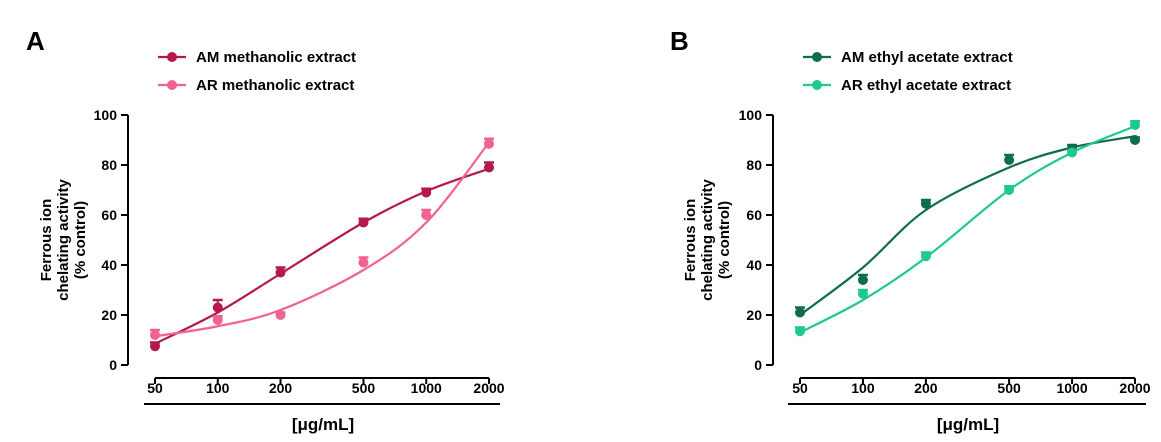  What do you see at coordinates (927, 57) in the screenshot?
I see `legend-label: AM ethyl acetate extract` at bounding box center [927, 57].